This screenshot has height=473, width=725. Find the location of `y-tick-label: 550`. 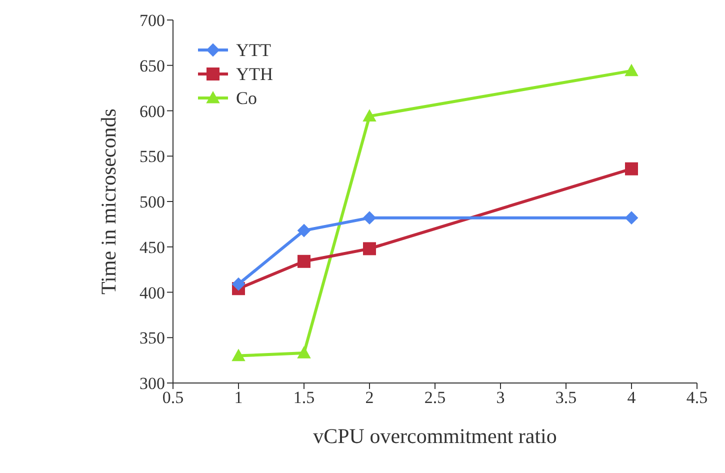

y-tick-label: 550 is located at coordinates (152, 156).